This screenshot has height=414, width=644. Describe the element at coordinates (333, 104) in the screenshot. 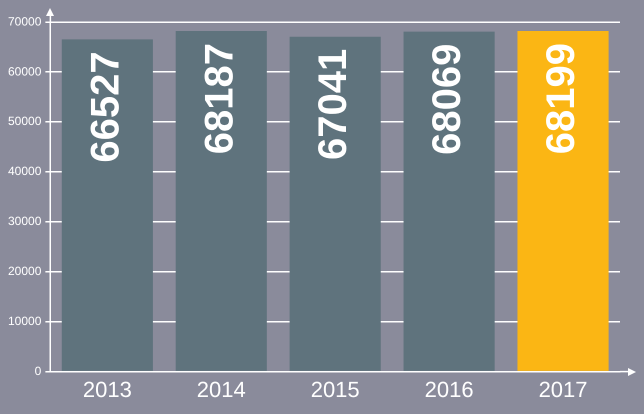

I see `data-label: 67041` at that location.